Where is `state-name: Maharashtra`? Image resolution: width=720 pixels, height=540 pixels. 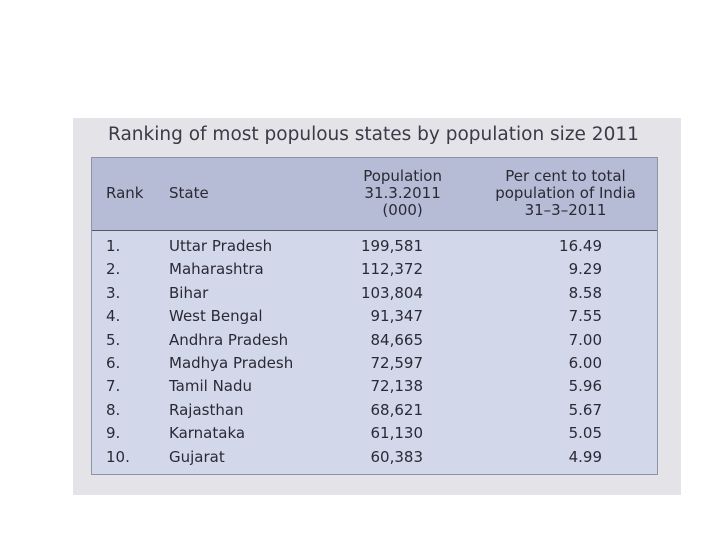 state-name: Maharashtra is located at coordinates (216, 269).